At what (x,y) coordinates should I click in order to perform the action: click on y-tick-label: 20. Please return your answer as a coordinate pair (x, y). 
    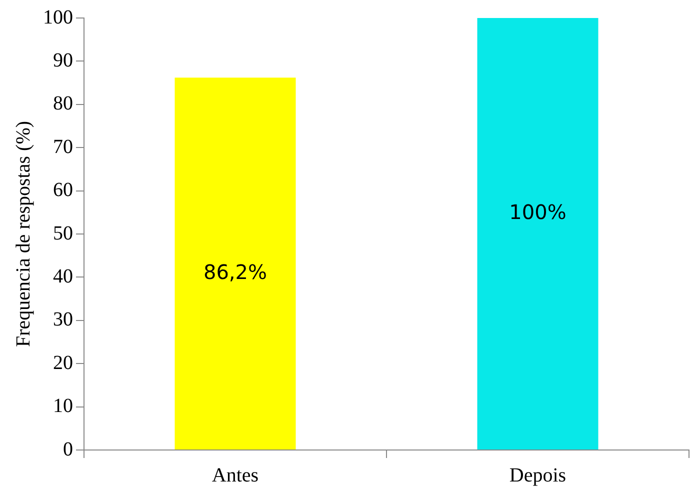
    Looking at the image, I should click on (63, 363).